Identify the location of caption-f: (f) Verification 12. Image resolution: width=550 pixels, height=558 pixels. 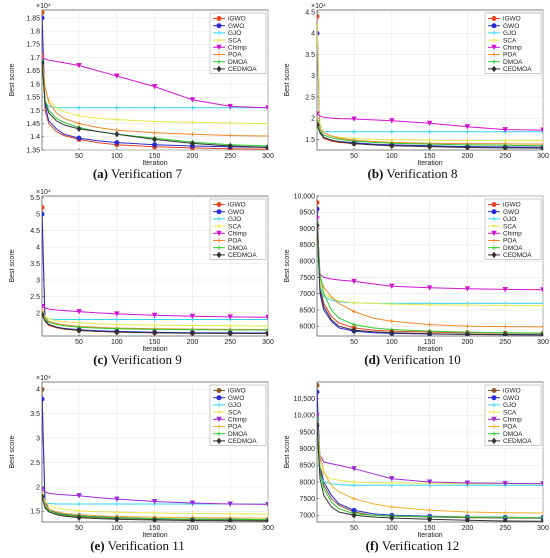
(412, 546).